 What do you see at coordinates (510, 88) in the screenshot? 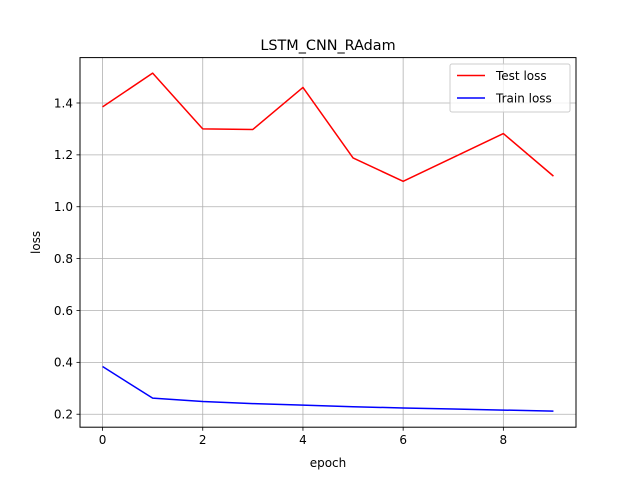
I see `legend: Test loss Train loss` at bounding box center [510, 88].